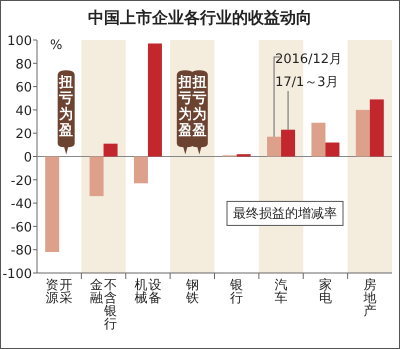  I want to click on y-tick-label: 80, so click(23, 64).